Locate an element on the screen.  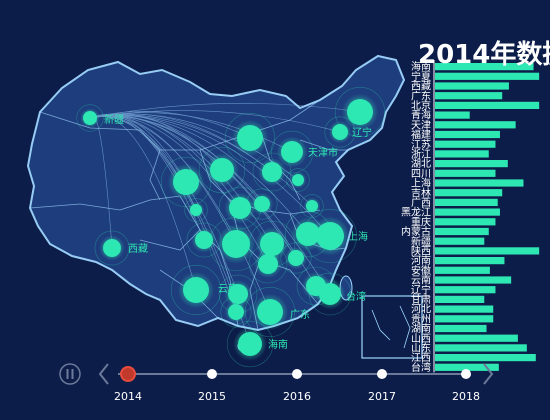
bar-label: 内蒙古 is located at coordinates (416, 231).